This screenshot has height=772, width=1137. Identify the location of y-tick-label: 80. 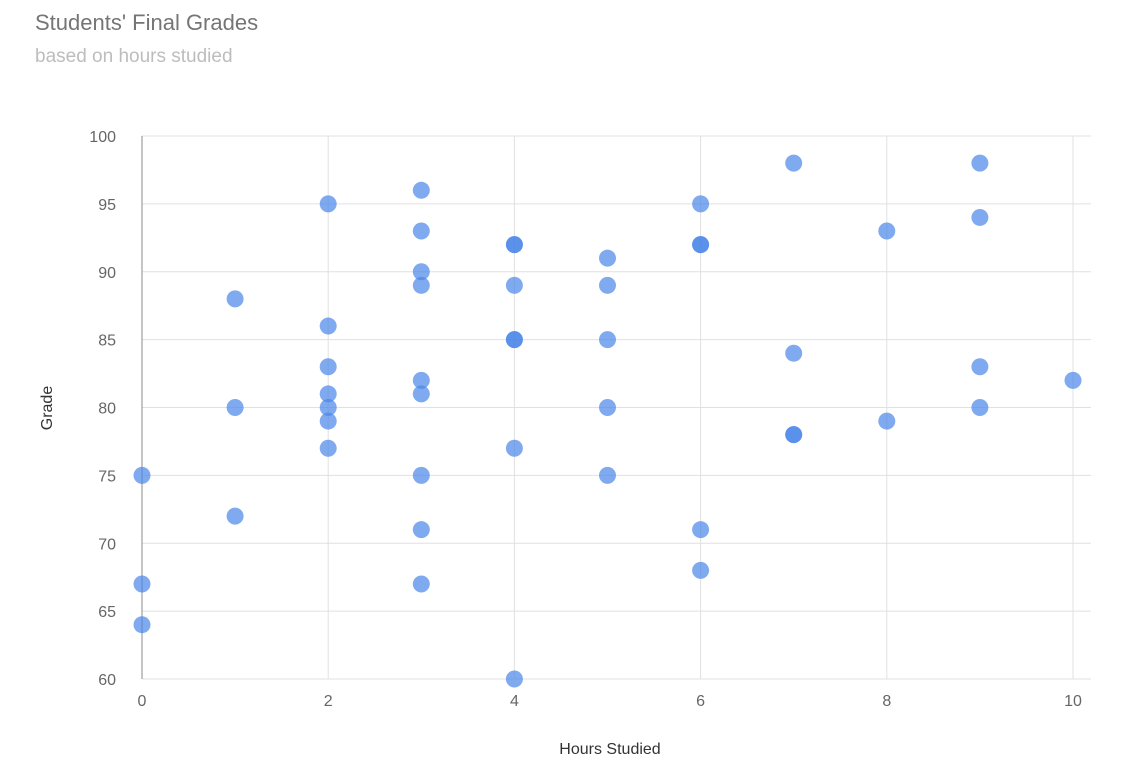
(107, 409).